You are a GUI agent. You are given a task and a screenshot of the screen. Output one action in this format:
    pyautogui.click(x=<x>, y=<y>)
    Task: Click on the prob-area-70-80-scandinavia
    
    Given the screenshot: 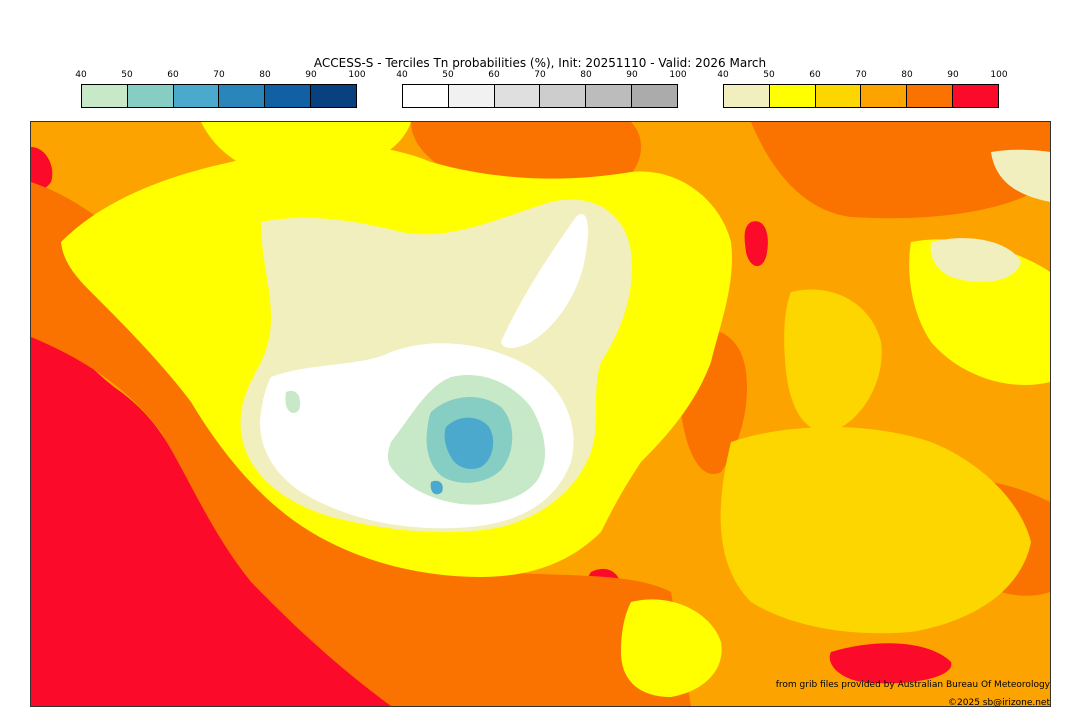 What is the action you would take?
    pyautogui.click(x=833, y=361)
    